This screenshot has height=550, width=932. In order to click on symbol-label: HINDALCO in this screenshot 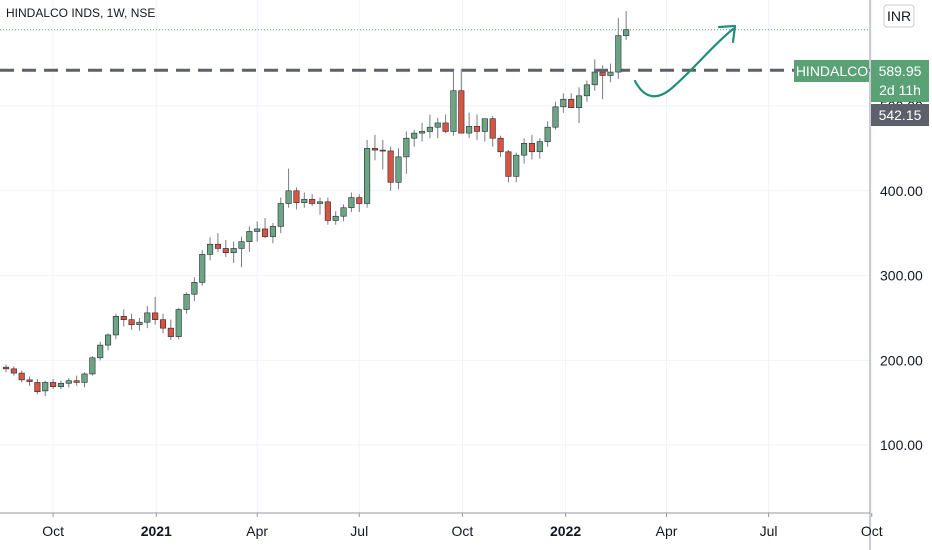, I will do `click(832, 71)`.